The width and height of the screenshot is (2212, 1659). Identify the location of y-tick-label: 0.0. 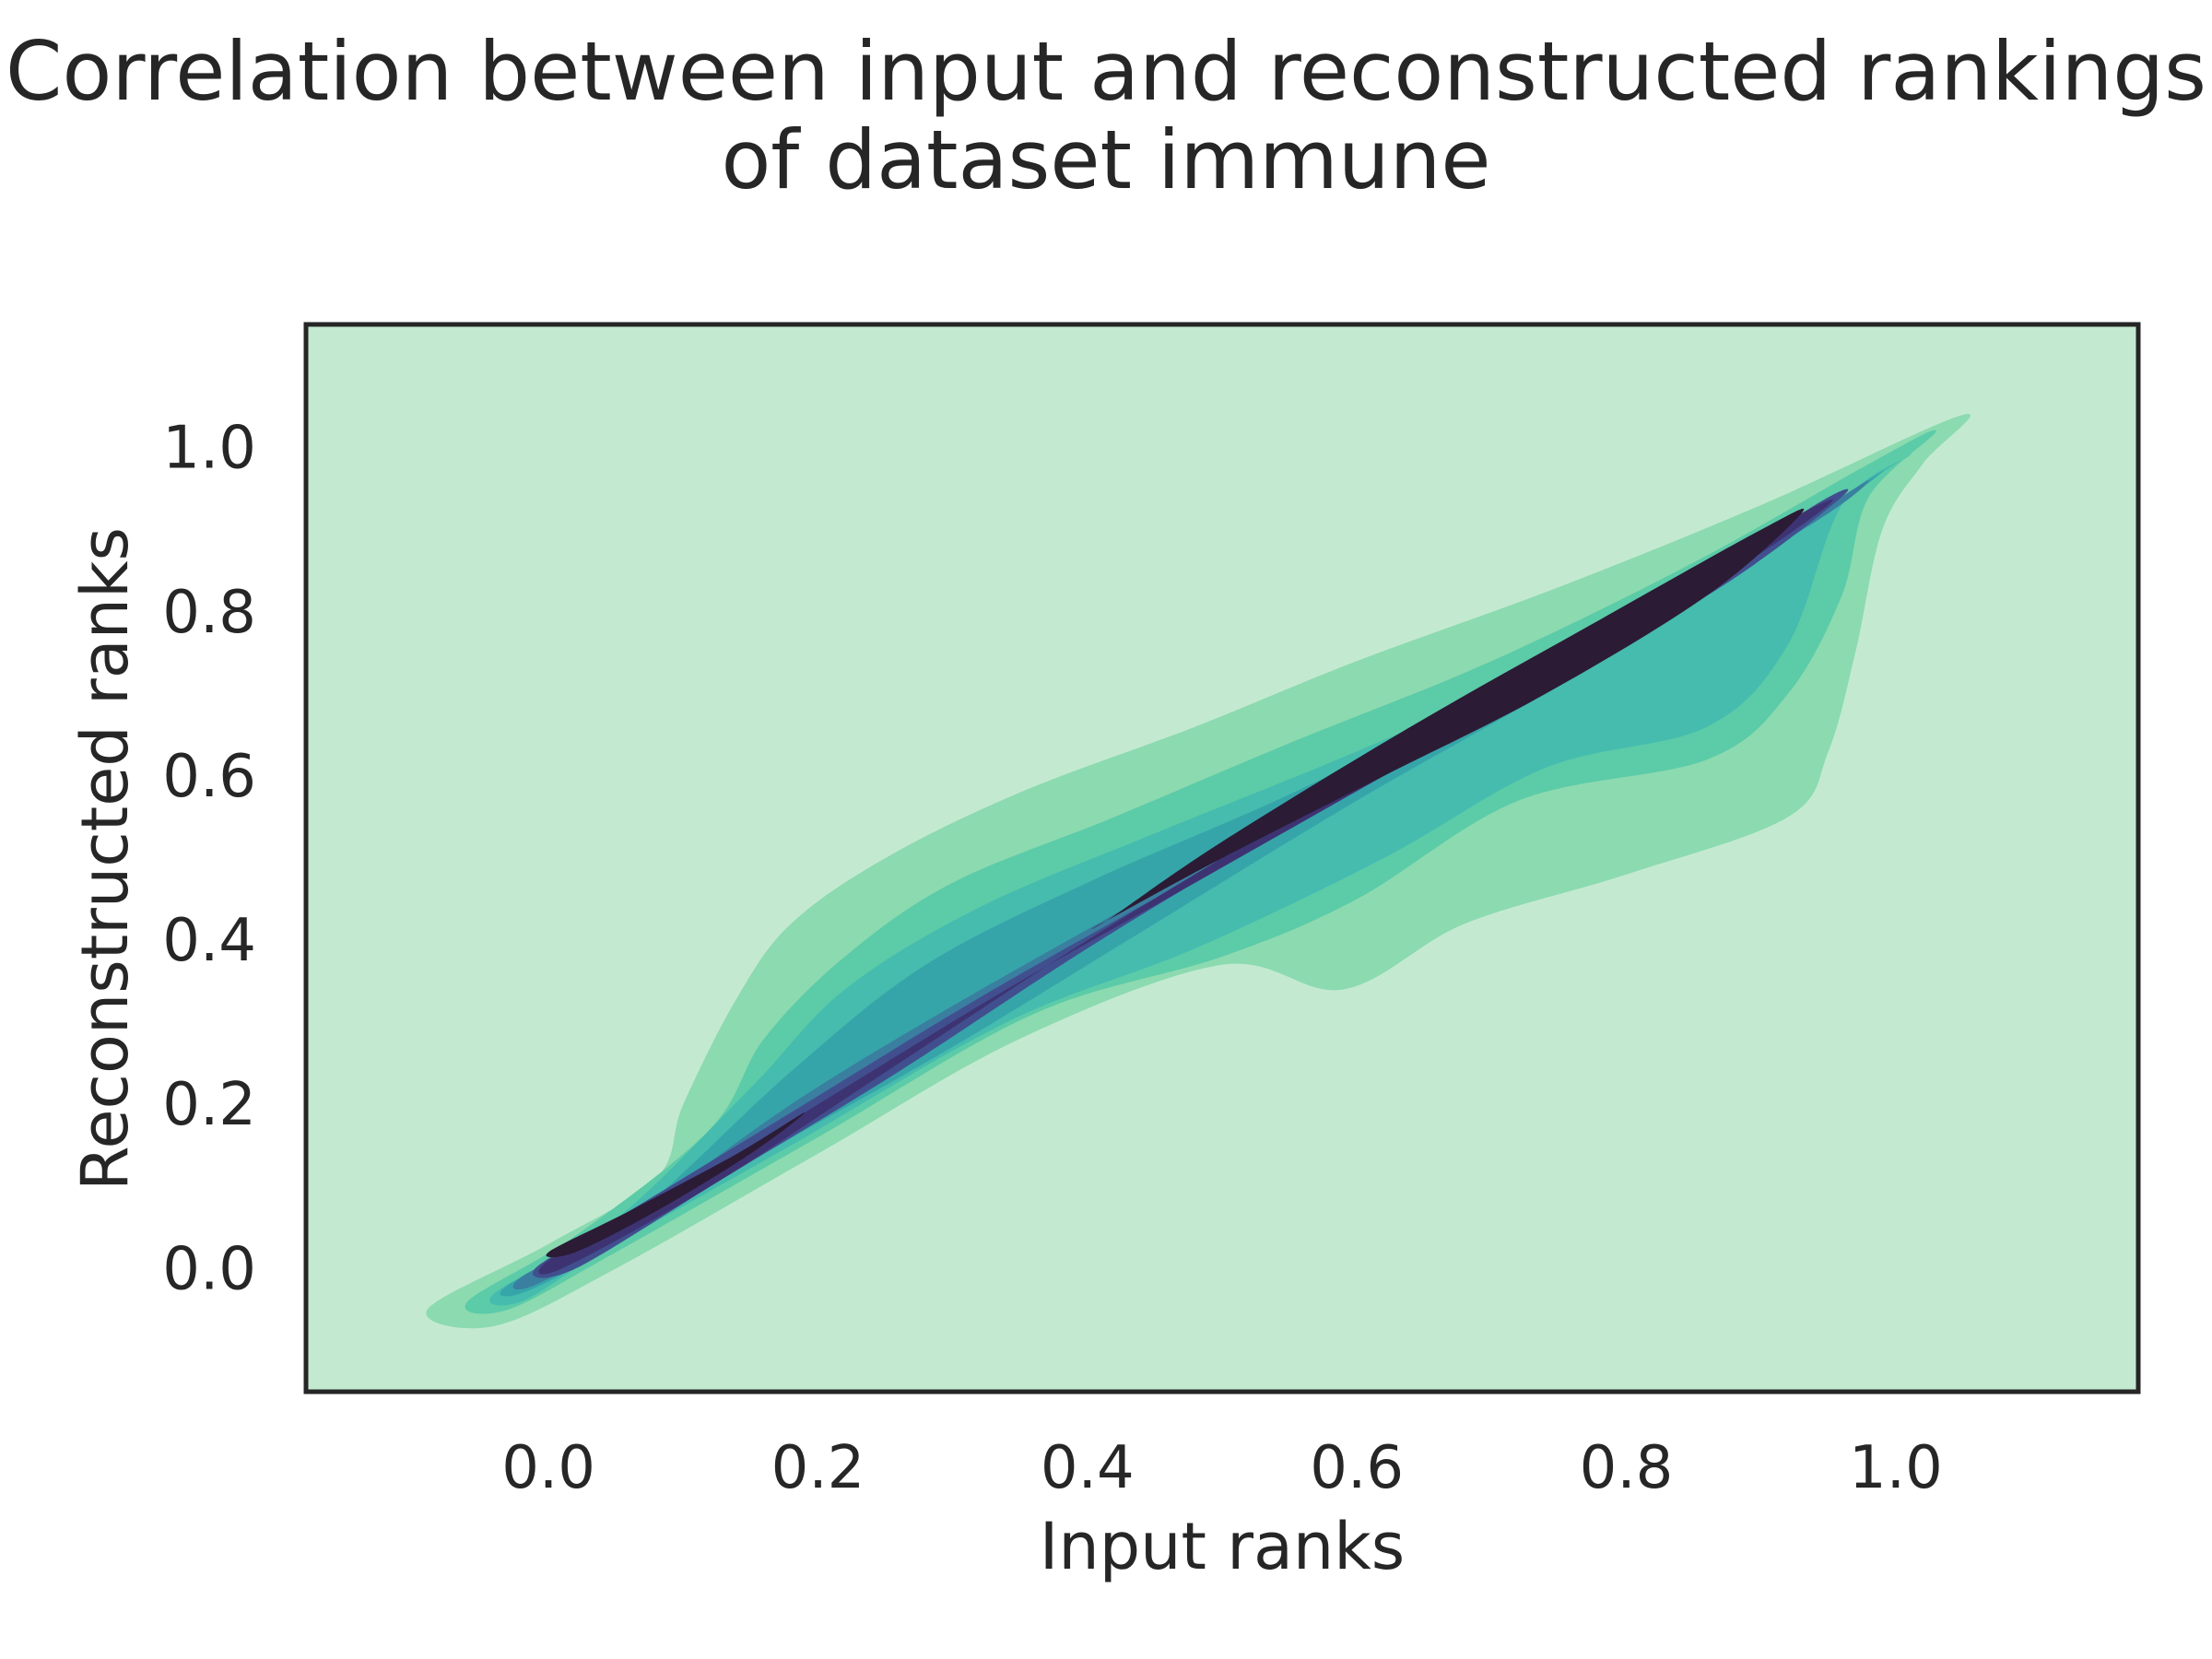
(209, 1269).